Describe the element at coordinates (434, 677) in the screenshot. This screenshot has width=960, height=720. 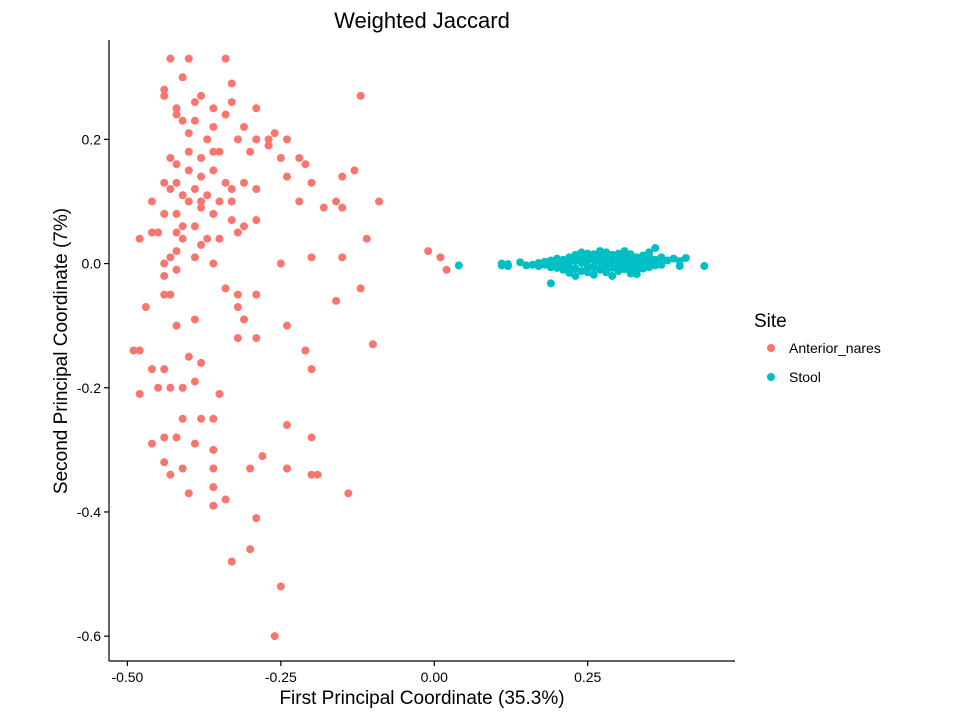
I see `x-tick-label: 0.00` at that location.